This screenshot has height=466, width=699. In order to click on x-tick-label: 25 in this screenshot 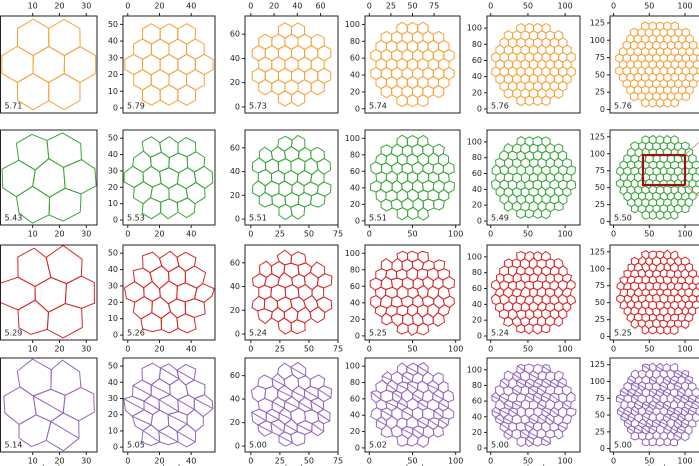, I will do `click(391, 6)`.